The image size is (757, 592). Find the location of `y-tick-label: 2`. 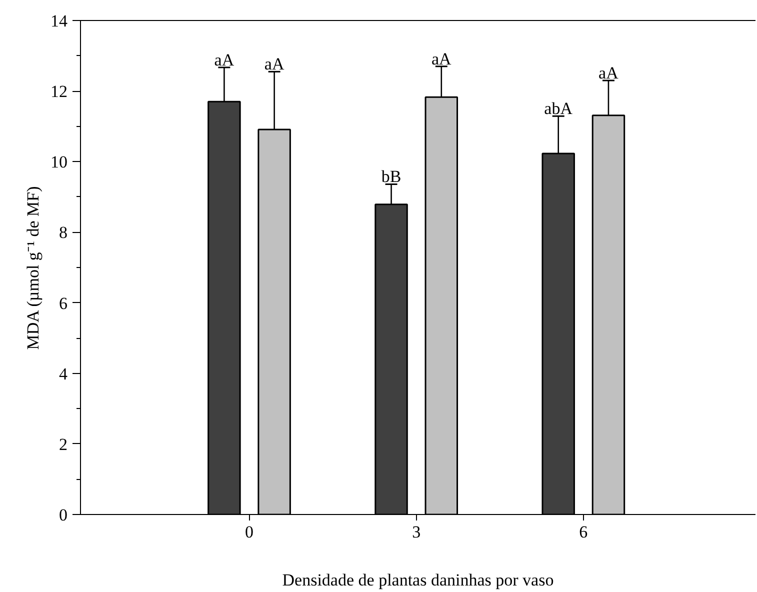

y-tick-label: 2 is located at coordinates (63, 444).